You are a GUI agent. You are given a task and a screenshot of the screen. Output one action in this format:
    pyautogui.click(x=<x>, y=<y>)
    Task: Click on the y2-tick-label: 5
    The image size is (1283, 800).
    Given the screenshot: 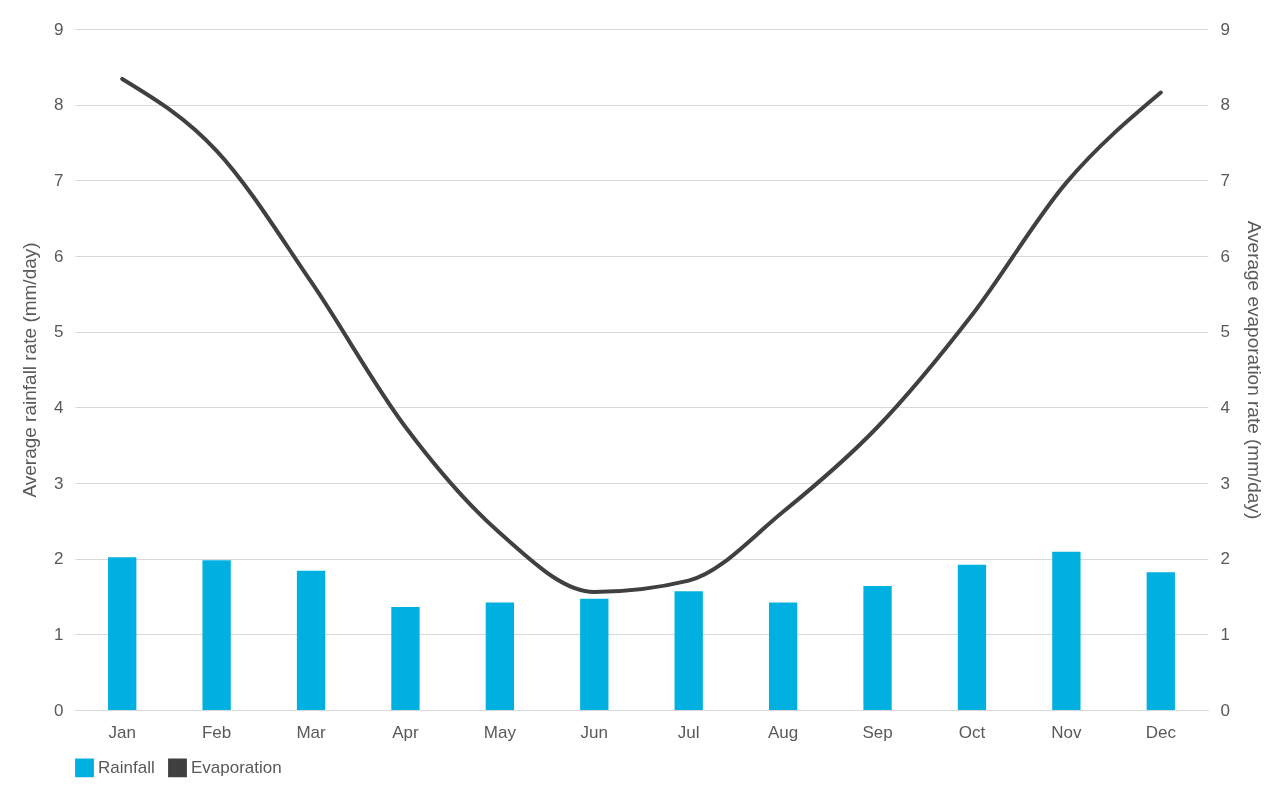 What is the action you would take?
    pyautogui.click(x=1225, y=332)
    